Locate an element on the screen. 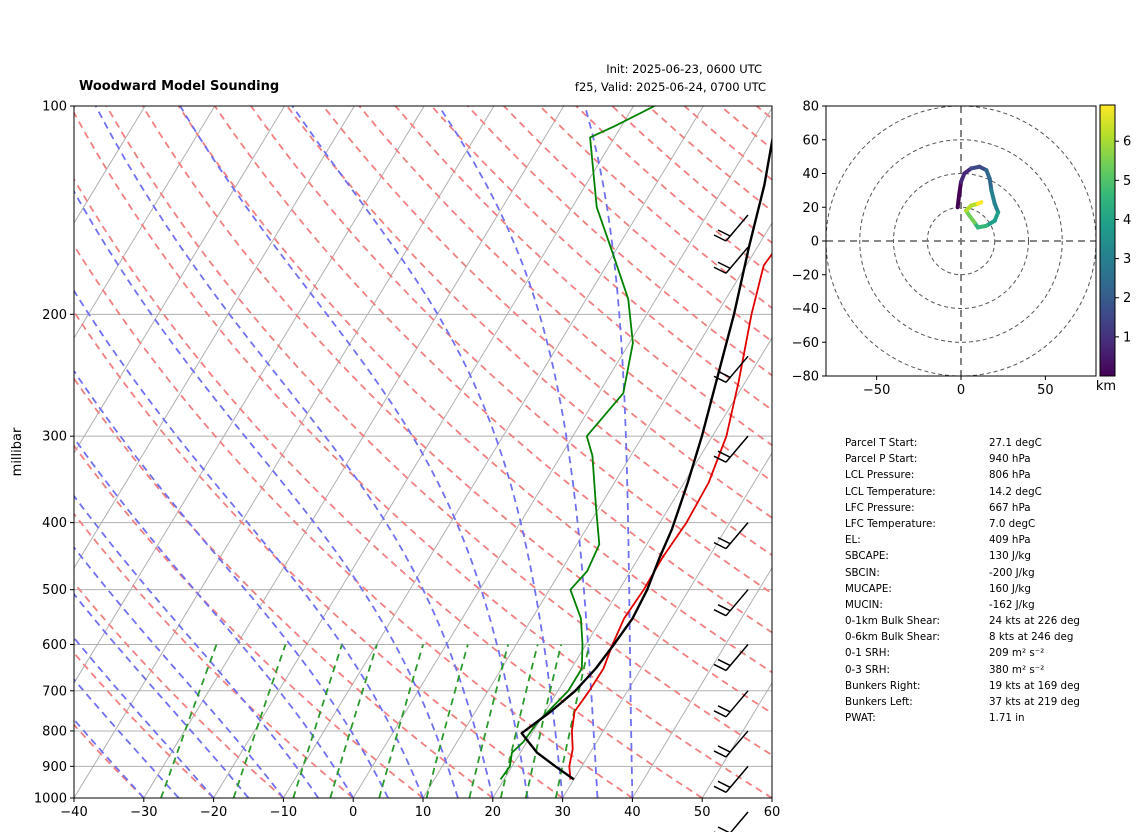 The height and width of the screenshot is (832, 1142). parameter-row: MUCAPE: 160 J/kg is located at coordinates (985, 591).